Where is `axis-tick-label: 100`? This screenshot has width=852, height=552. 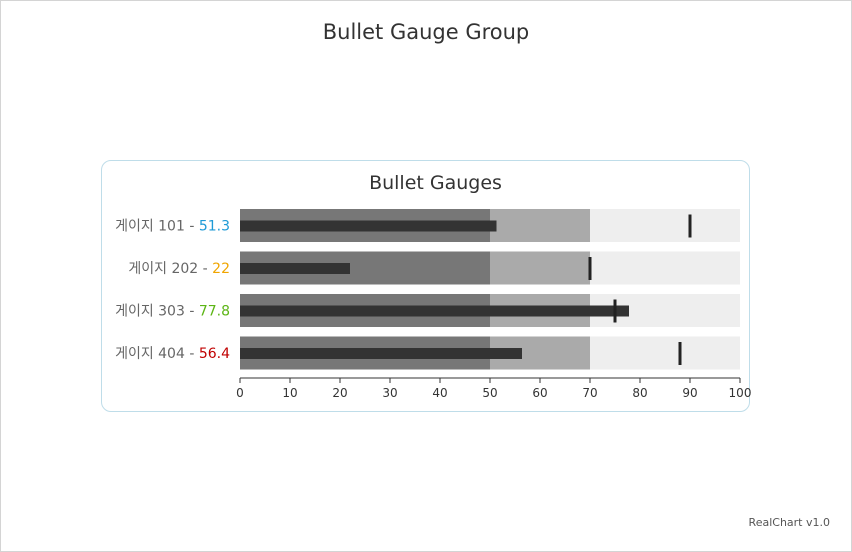
axis-tick-label: 100 is located at coordinates (740, 393).